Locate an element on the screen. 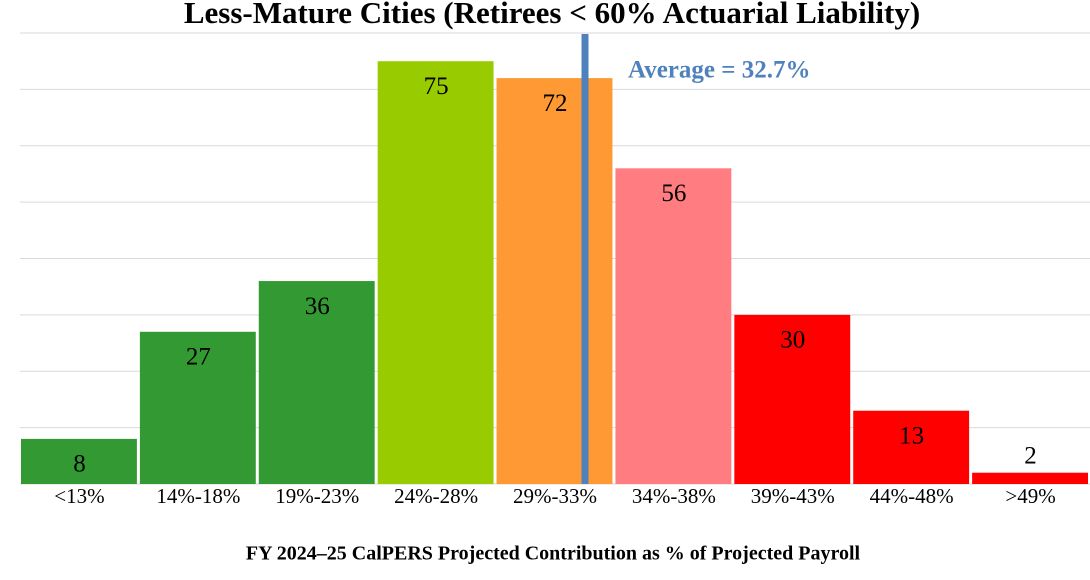  x-tick-label: 39%-43% is located at coordinates (793, 496).